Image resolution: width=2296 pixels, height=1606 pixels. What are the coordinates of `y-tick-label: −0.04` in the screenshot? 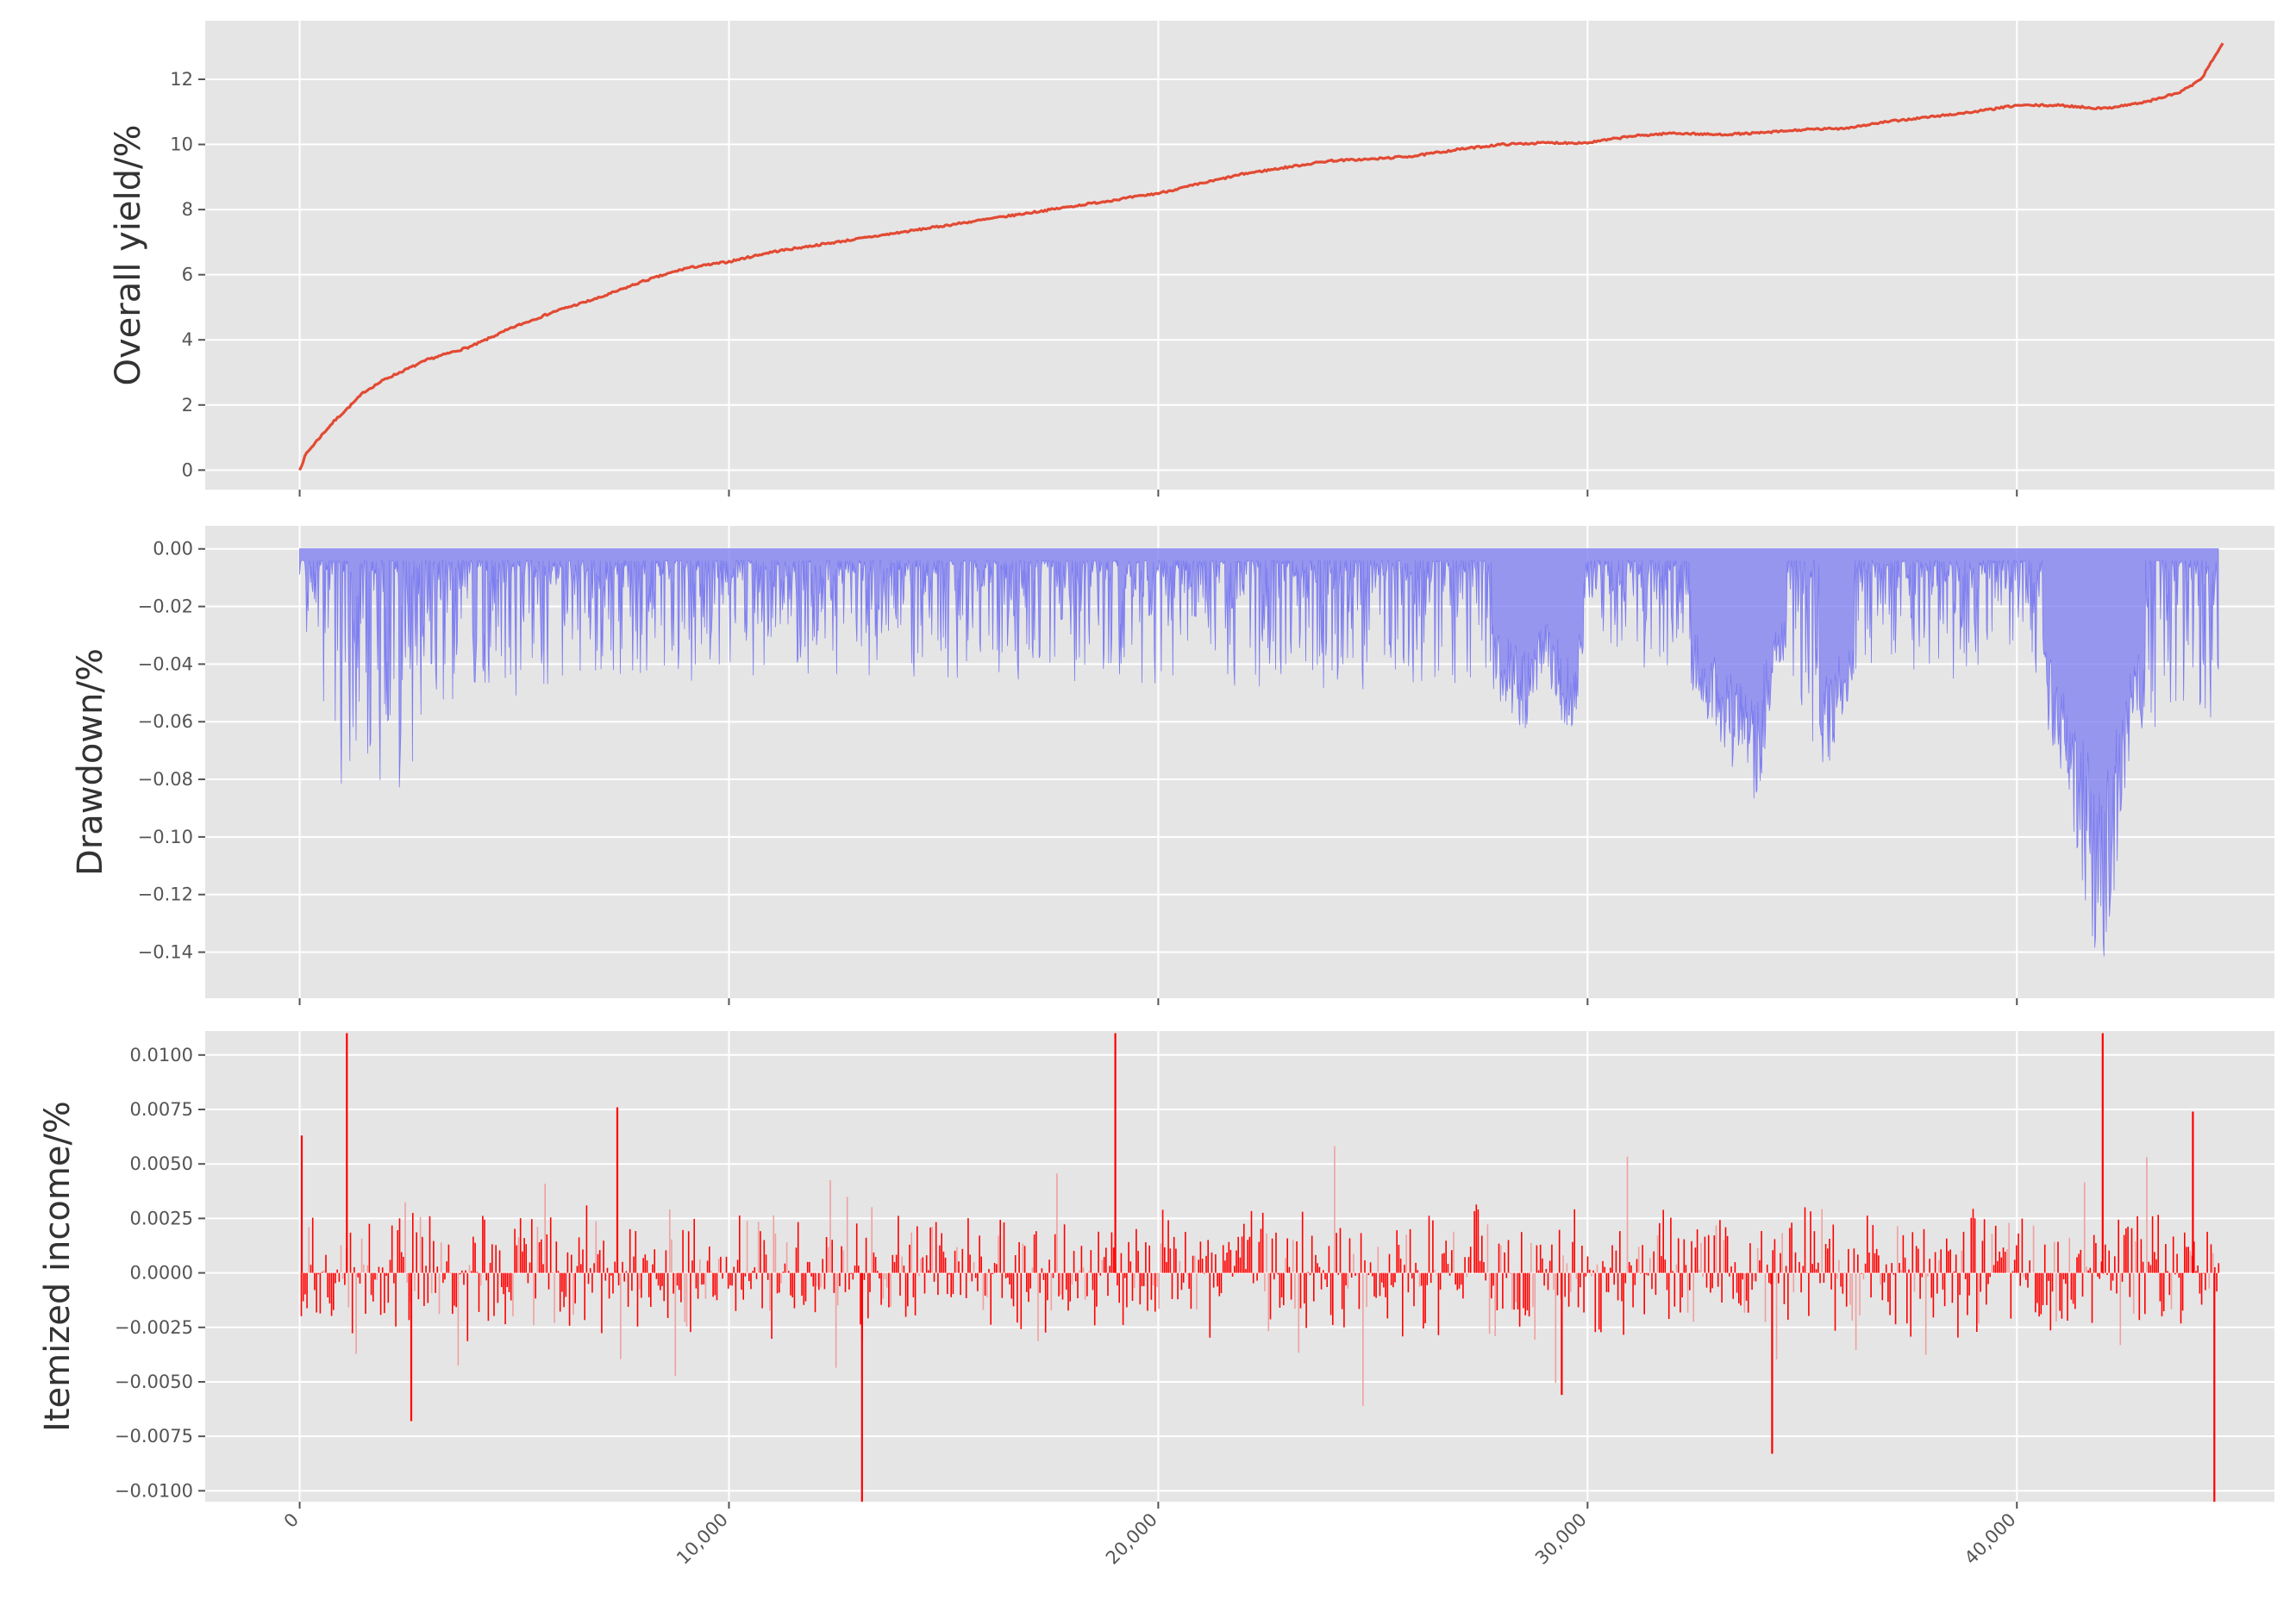 It's located at (165, 664).